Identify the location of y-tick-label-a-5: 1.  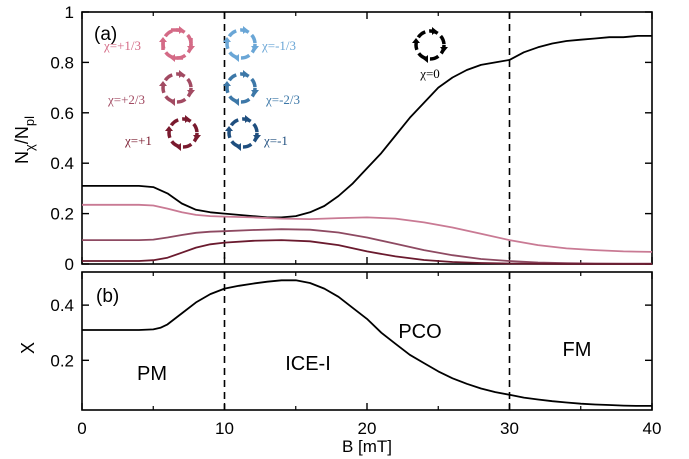
(69, 12).